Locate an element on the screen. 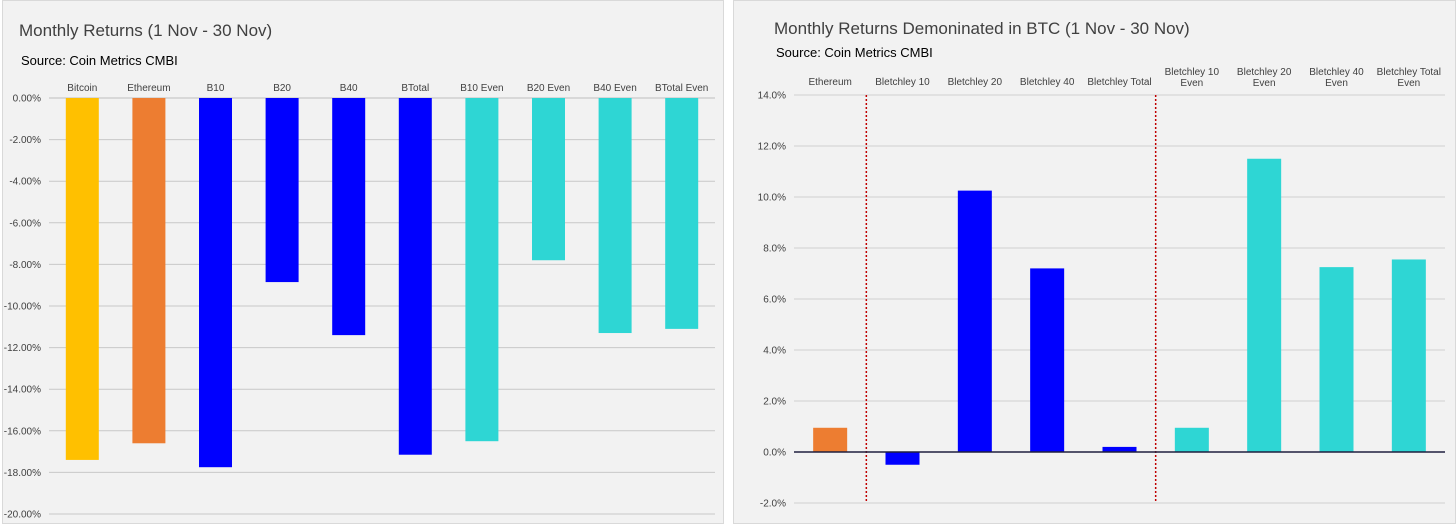 This screenshot has height=526, width=1456. left-y-tick-label: 0.00% is located at coordinates (27, 99).